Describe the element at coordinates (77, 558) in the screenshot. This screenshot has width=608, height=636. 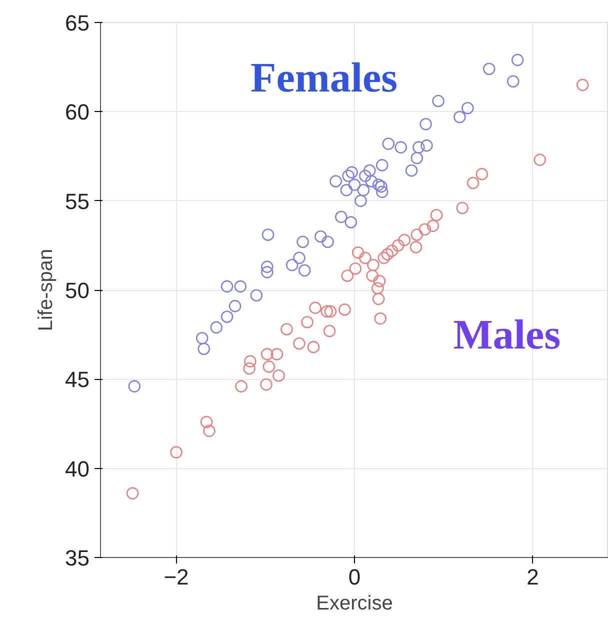
I see `y-tick-label: 35` at that location.